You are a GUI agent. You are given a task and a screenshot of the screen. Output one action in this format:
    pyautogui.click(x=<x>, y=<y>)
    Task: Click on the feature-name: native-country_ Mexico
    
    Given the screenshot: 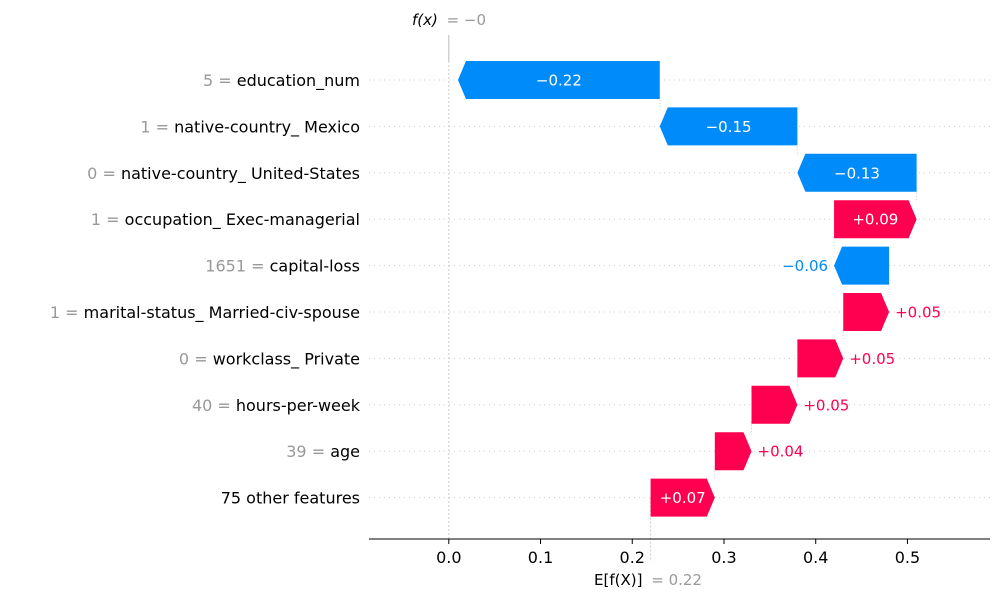 What is the action you would take?
    pyautogui.click(x=267, y=127)
    